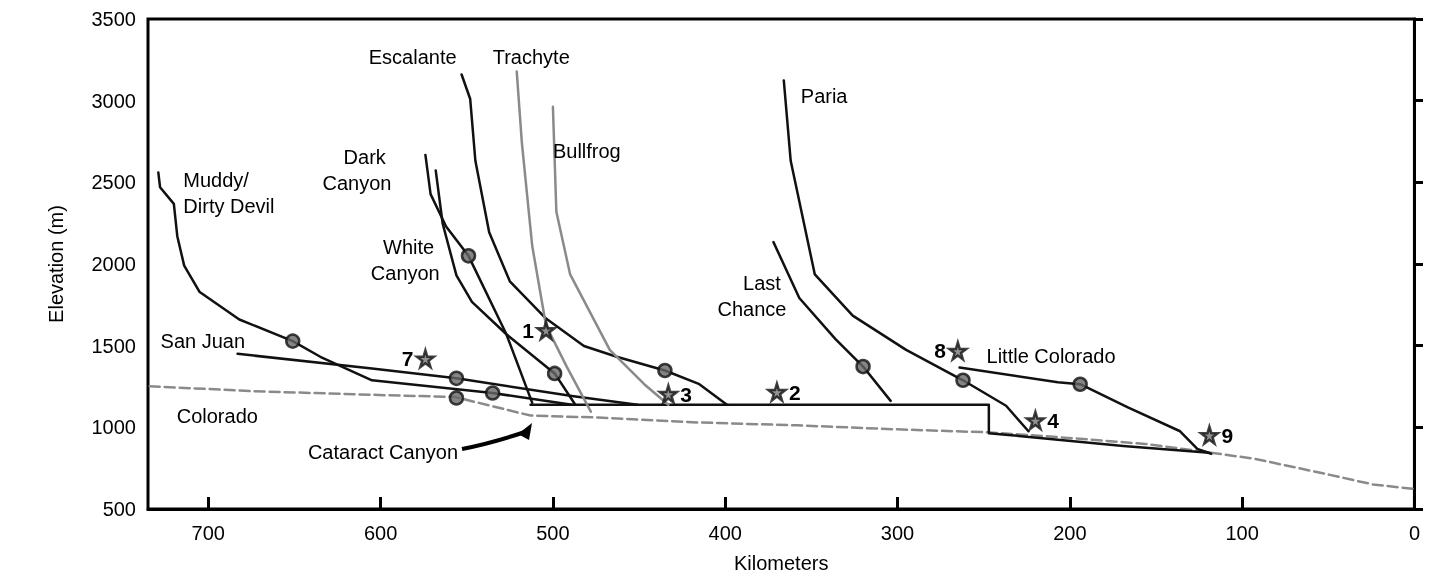  I want to click on x-tick-label: 400, so click(725, 533).